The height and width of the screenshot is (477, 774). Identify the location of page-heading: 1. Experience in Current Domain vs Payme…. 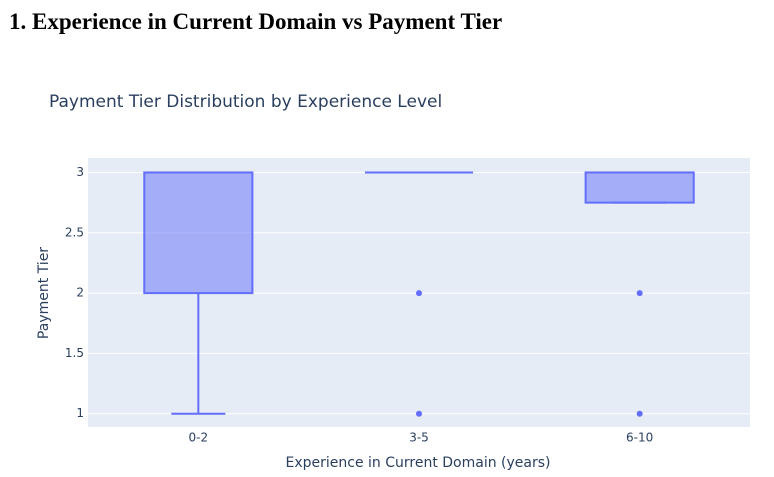
(256, 21).